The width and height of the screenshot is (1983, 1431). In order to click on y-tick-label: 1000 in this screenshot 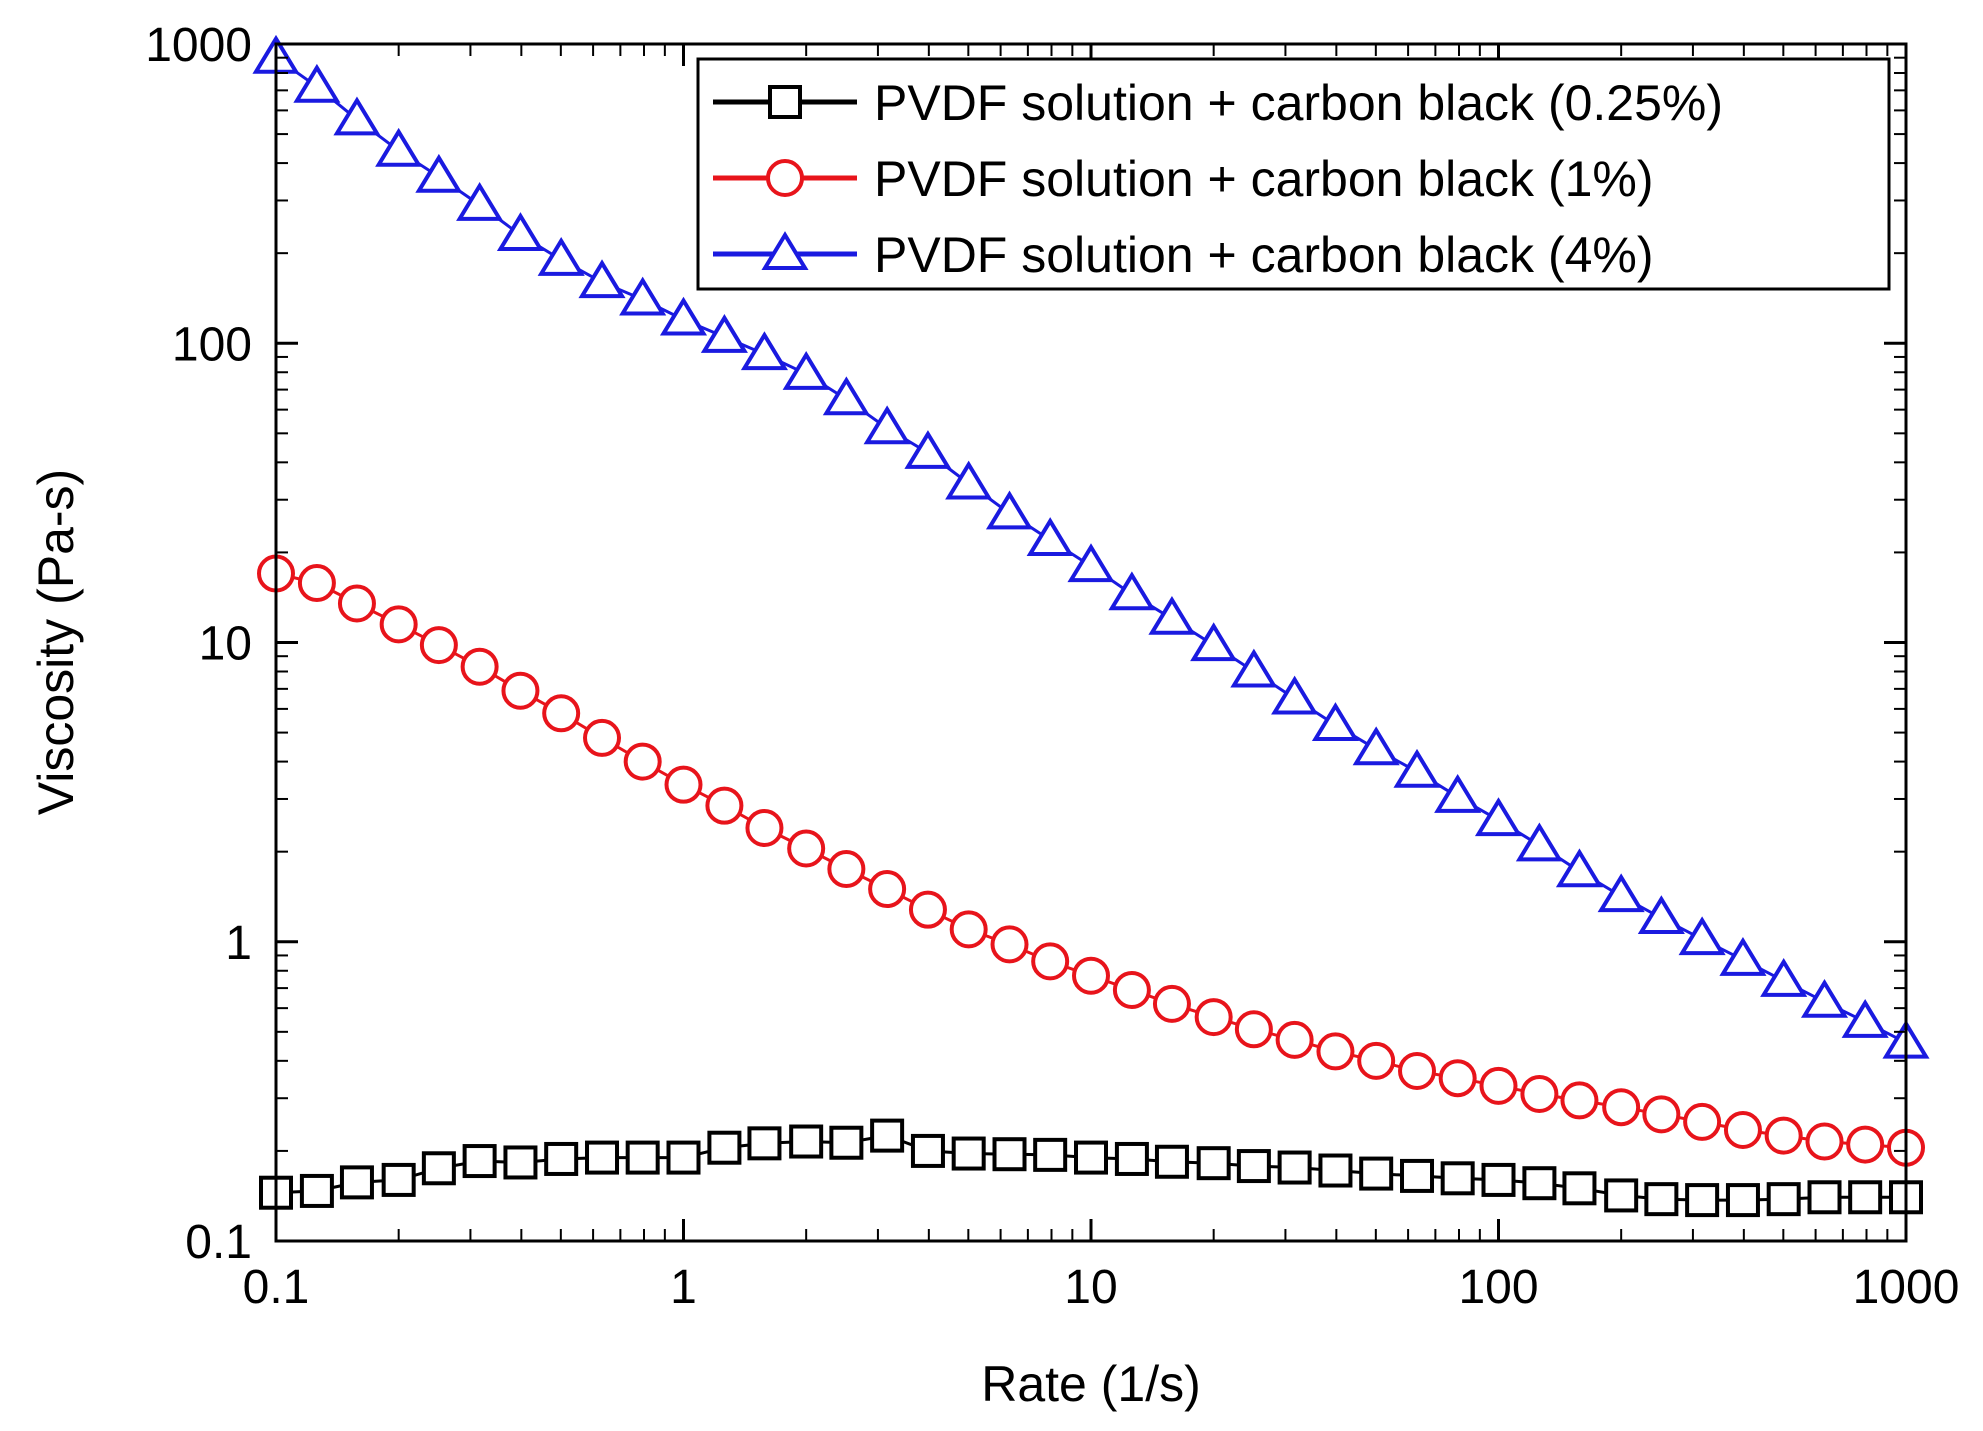, I will do `click(198, 45)`.